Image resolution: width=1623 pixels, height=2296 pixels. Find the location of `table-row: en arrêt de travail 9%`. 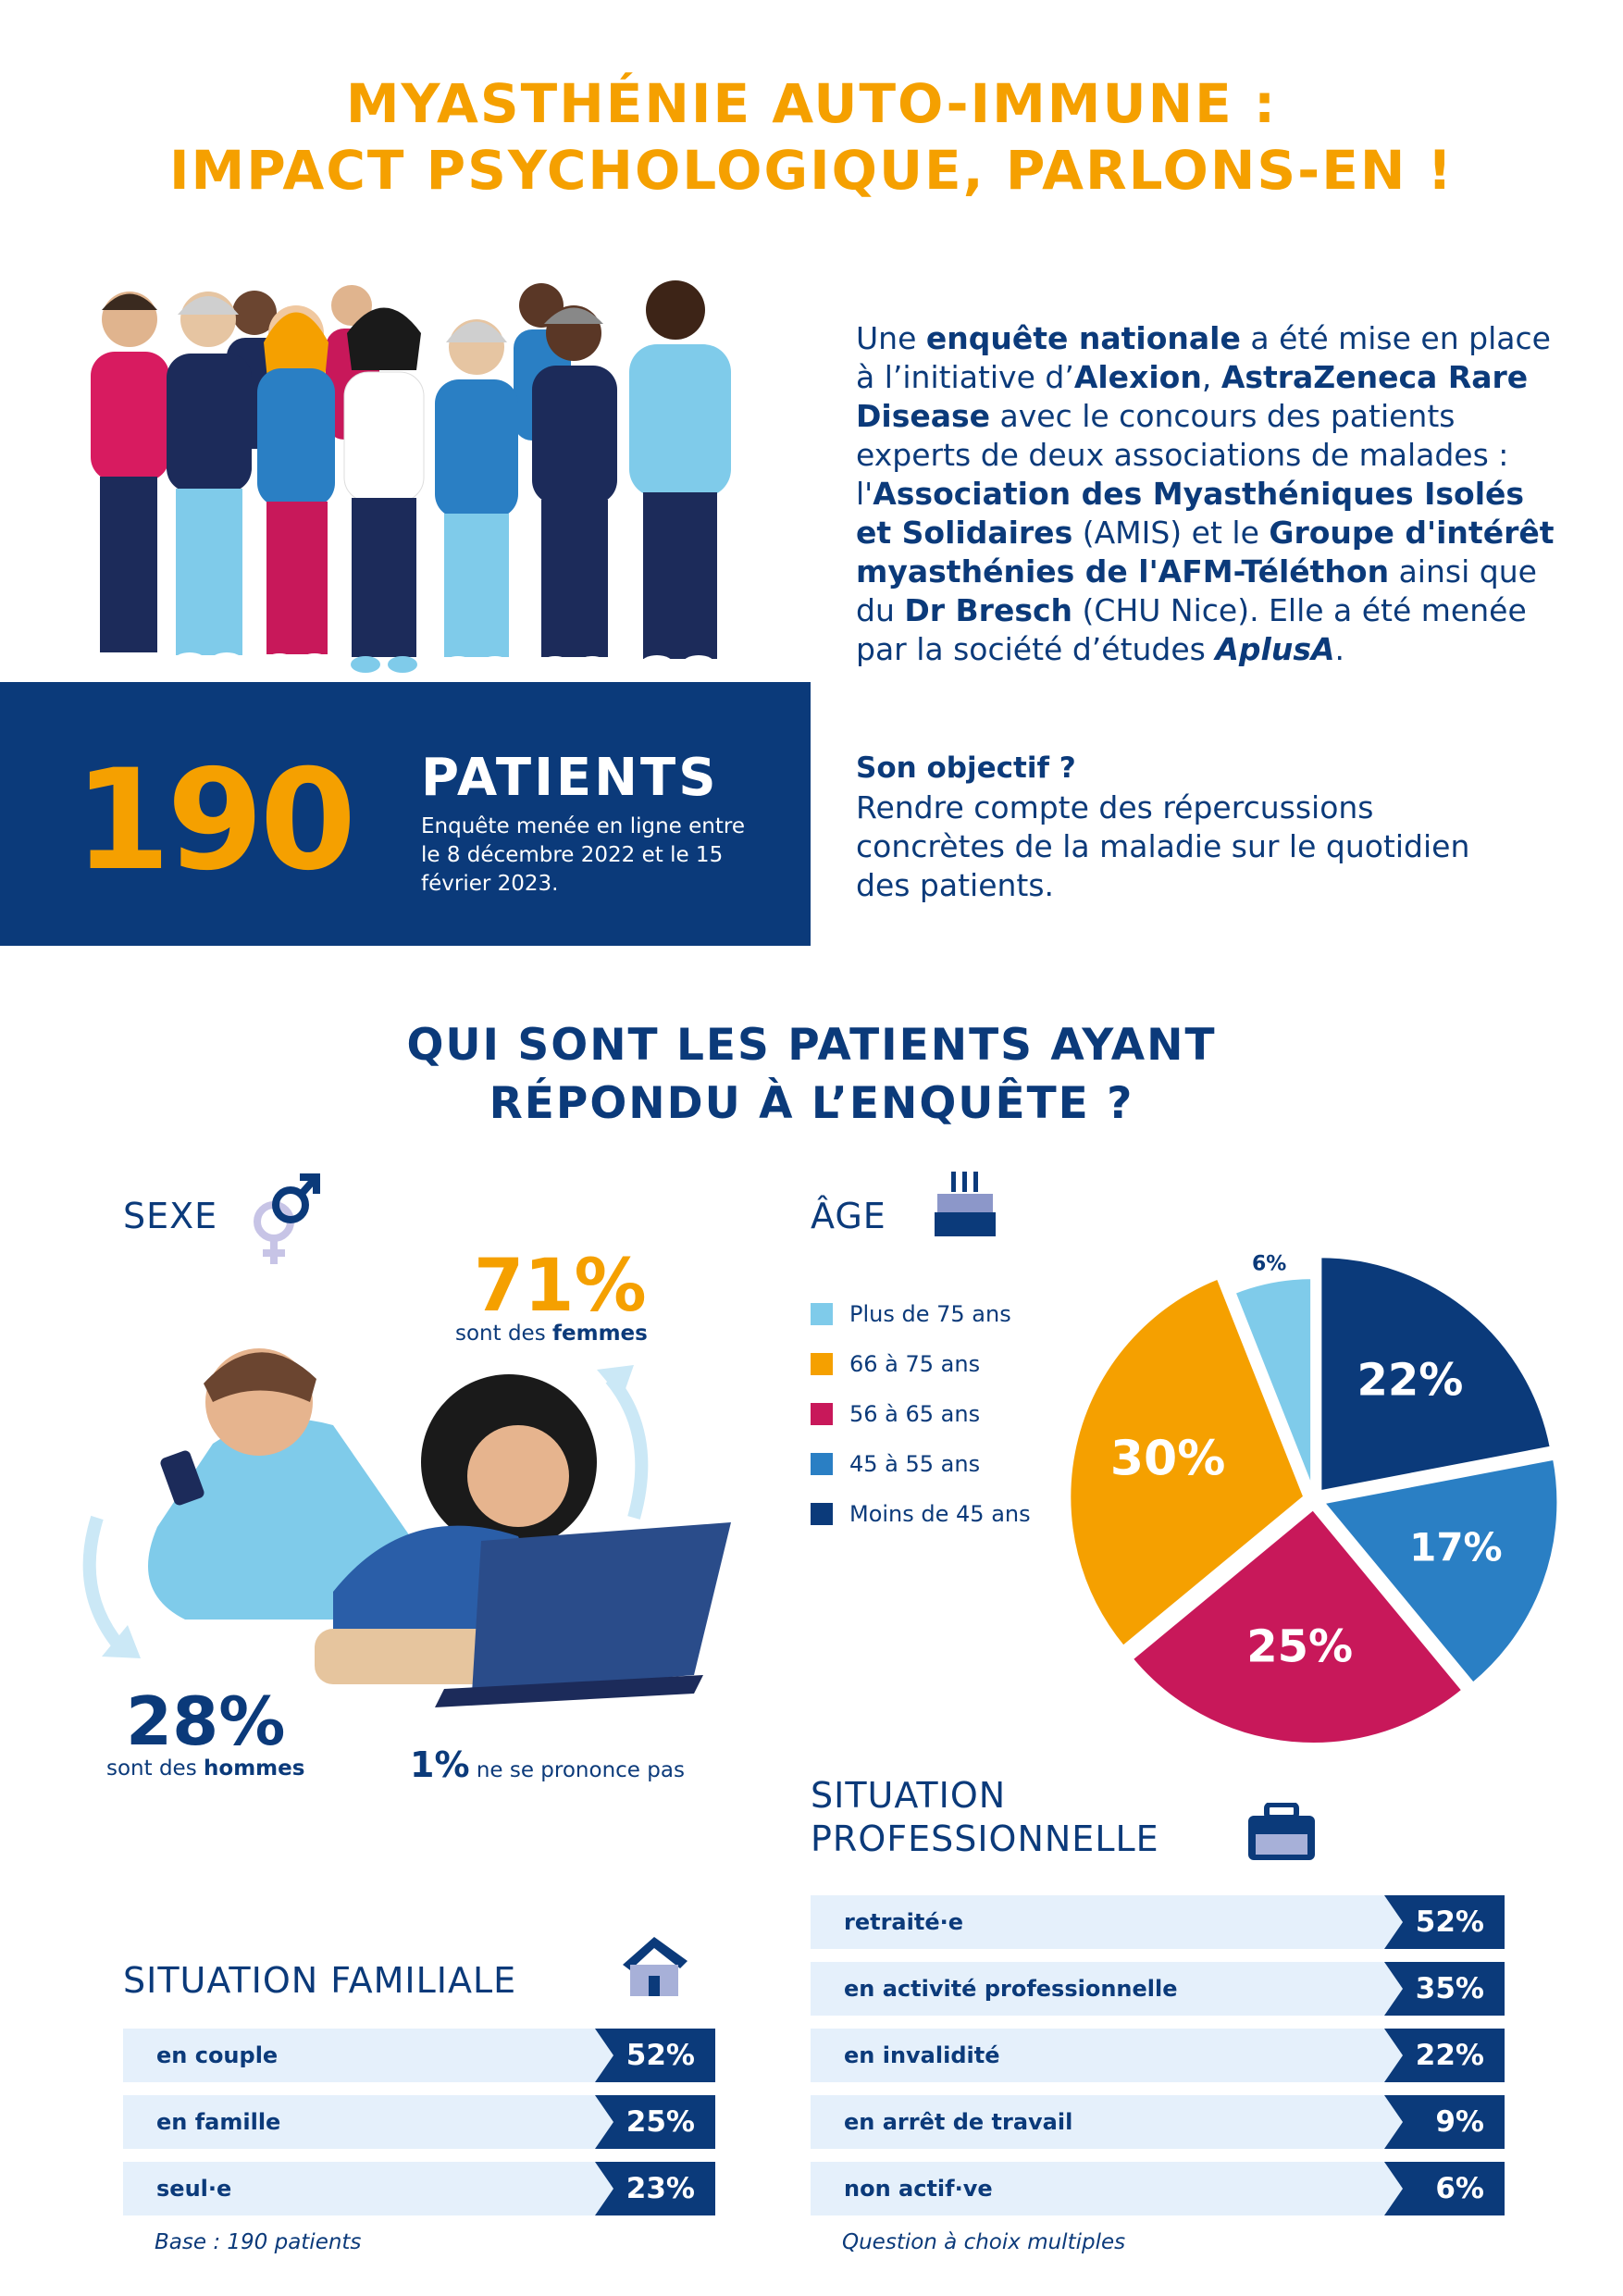

table-row: en arrêt de travail 9% is located at coordinates (1158, 2122).